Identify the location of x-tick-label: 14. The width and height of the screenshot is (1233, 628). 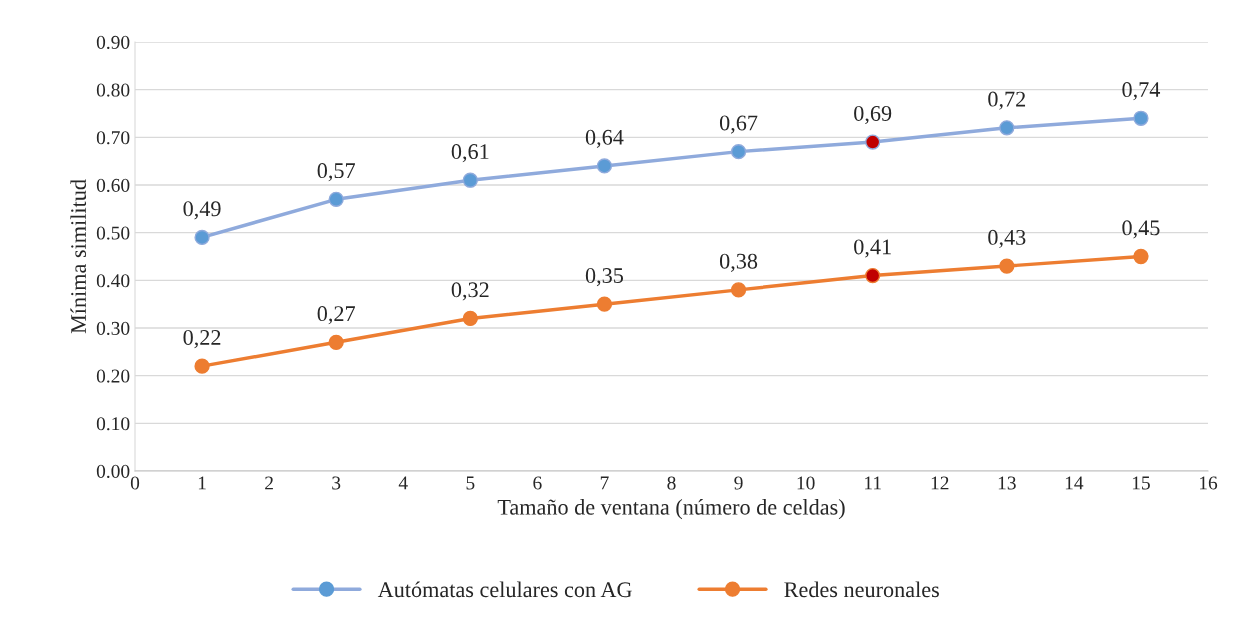
(1074, 483).